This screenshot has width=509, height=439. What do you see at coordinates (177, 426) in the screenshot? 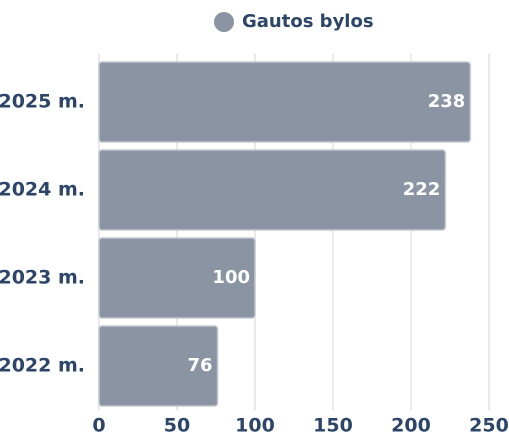
I see `x-tick-label: 50` at bounding box center [177, 426].